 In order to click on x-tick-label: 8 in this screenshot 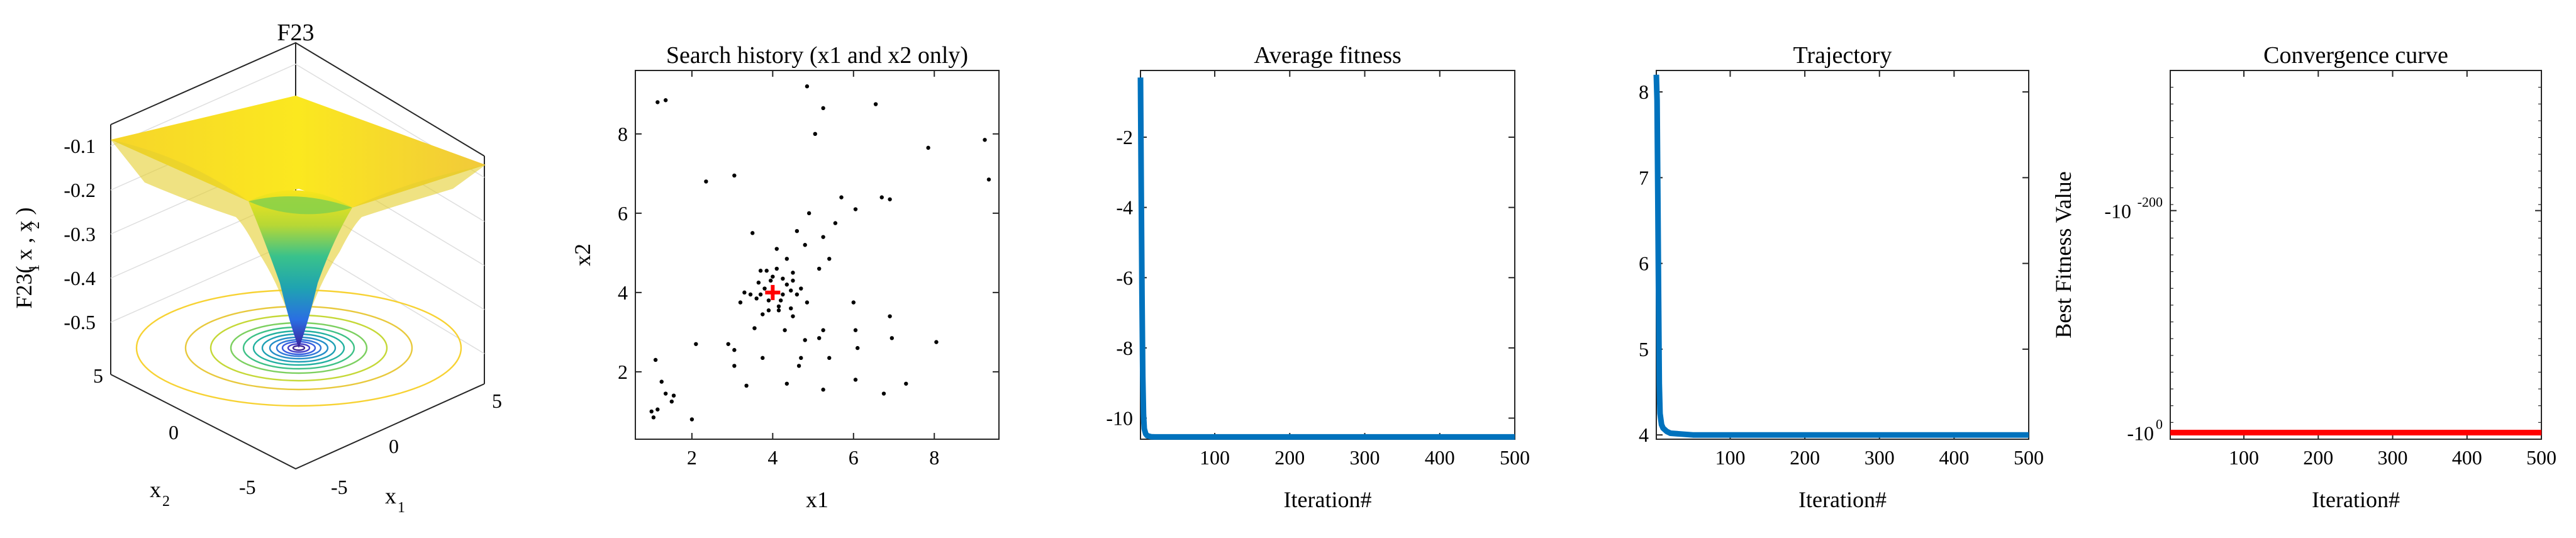, I will do `click(934, 458)`.